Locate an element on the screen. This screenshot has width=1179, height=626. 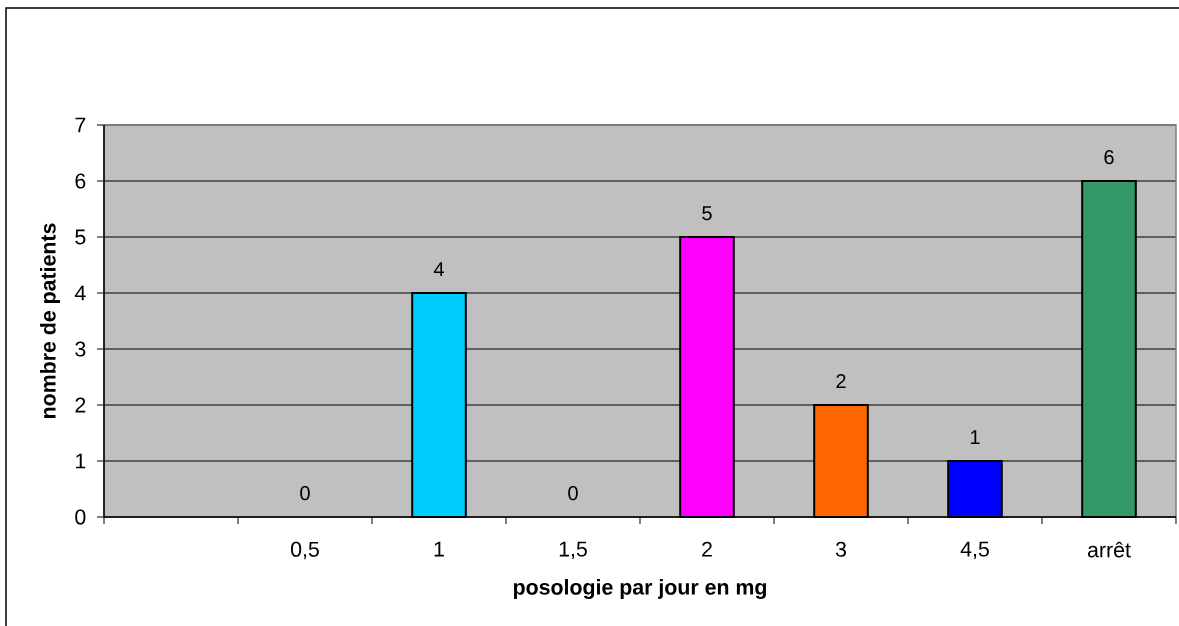
y-tick-label: 7 is located at coordinates (80, 125).